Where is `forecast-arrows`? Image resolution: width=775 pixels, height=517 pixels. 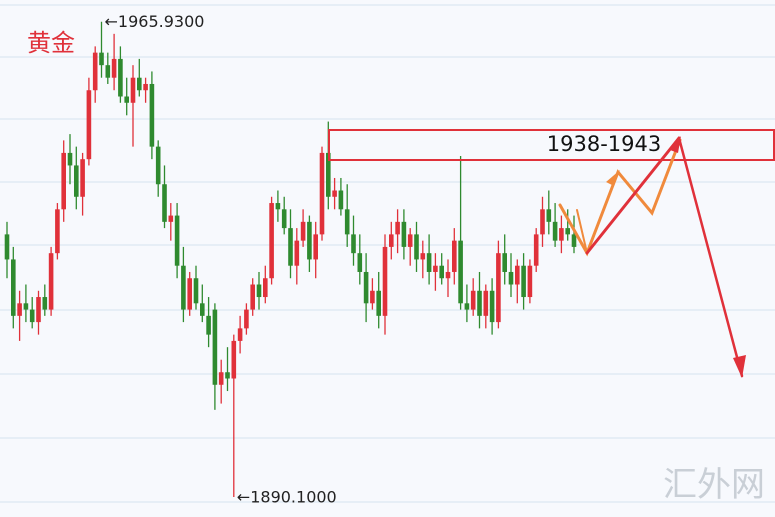 forecast-arrows is located at coordinates (652, 257).